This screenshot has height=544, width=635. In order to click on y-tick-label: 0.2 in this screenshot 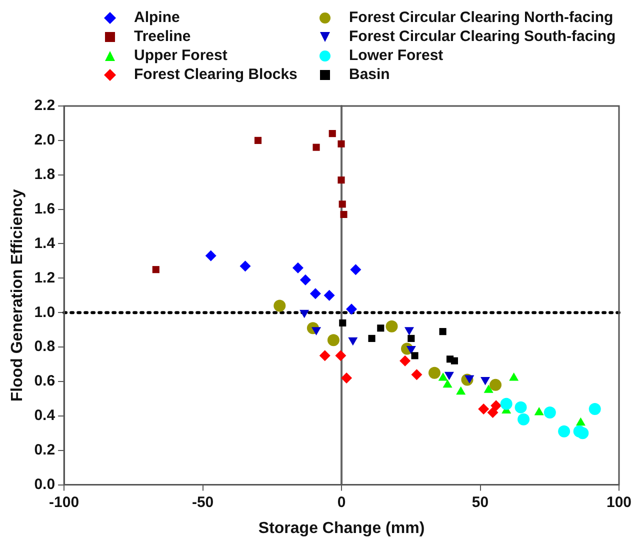, I will do `click(45, 450)`.